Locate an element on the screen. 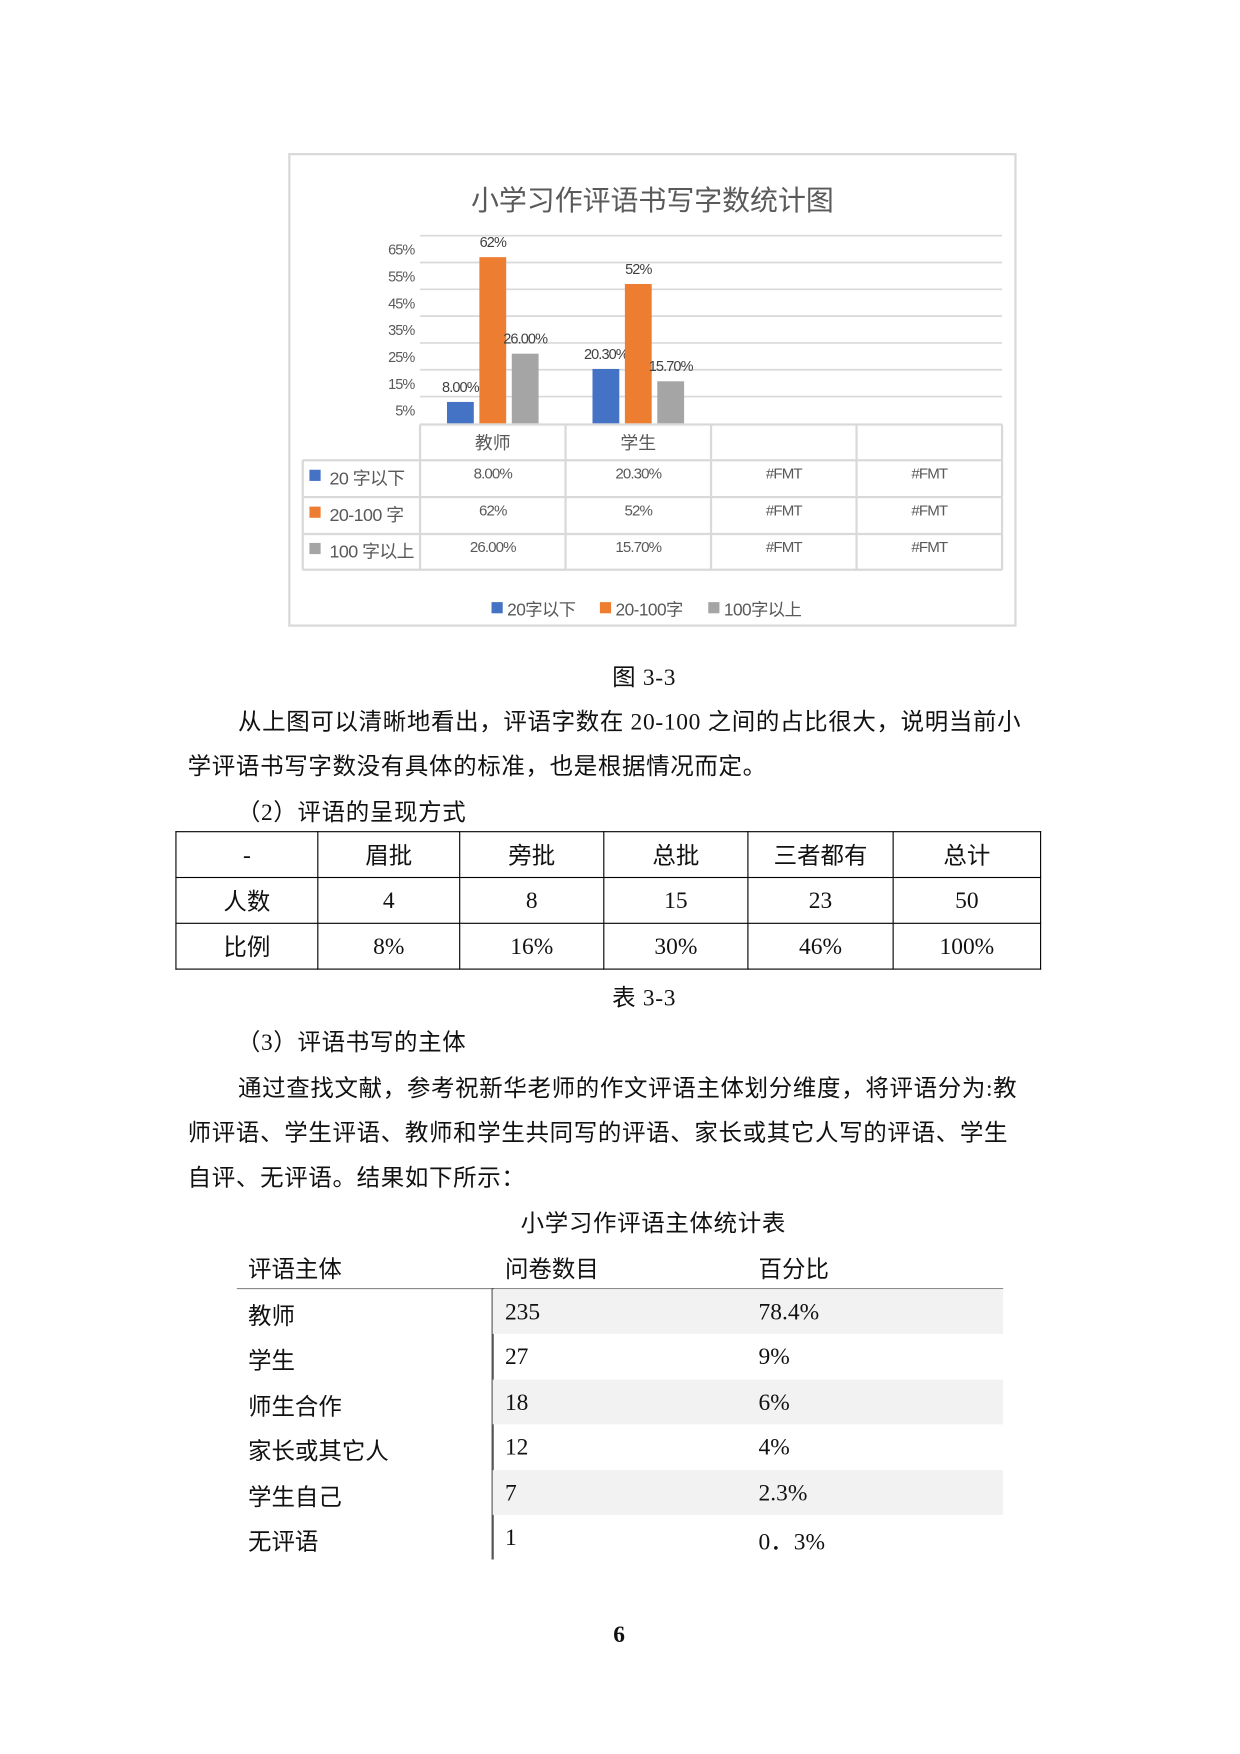  table-cell: 无评语 is located at coordinates (283, 1542).